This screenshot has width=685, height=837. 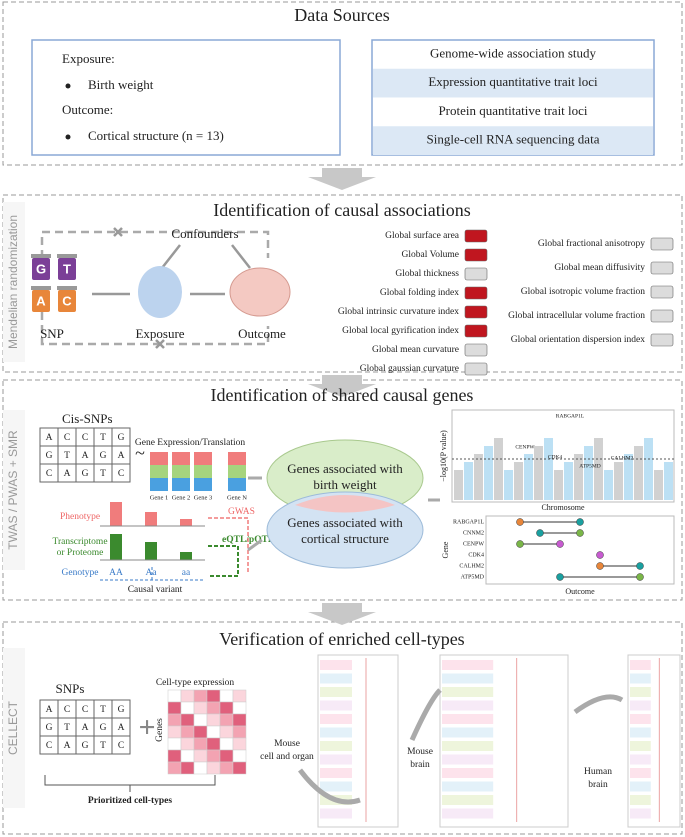 I want to click on brain, so click(x=260, y=292).